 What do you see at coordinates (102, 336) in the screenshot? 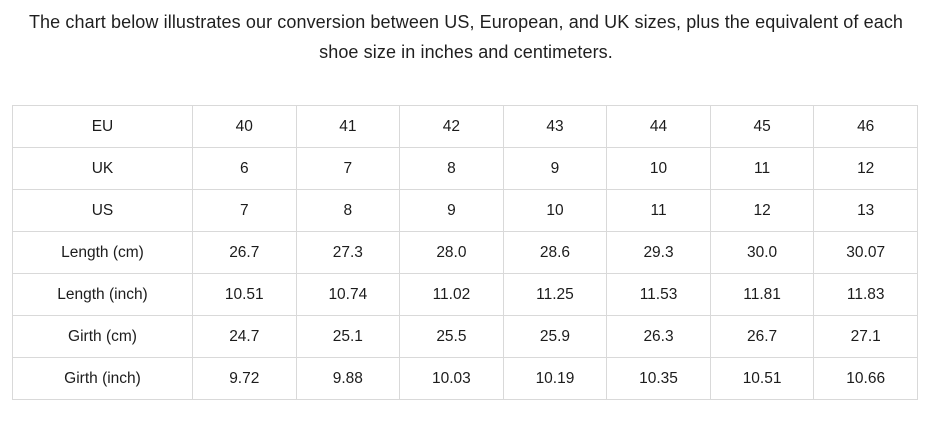
I see `row-label: Girth (cm)` at bounding box center [102, 336].